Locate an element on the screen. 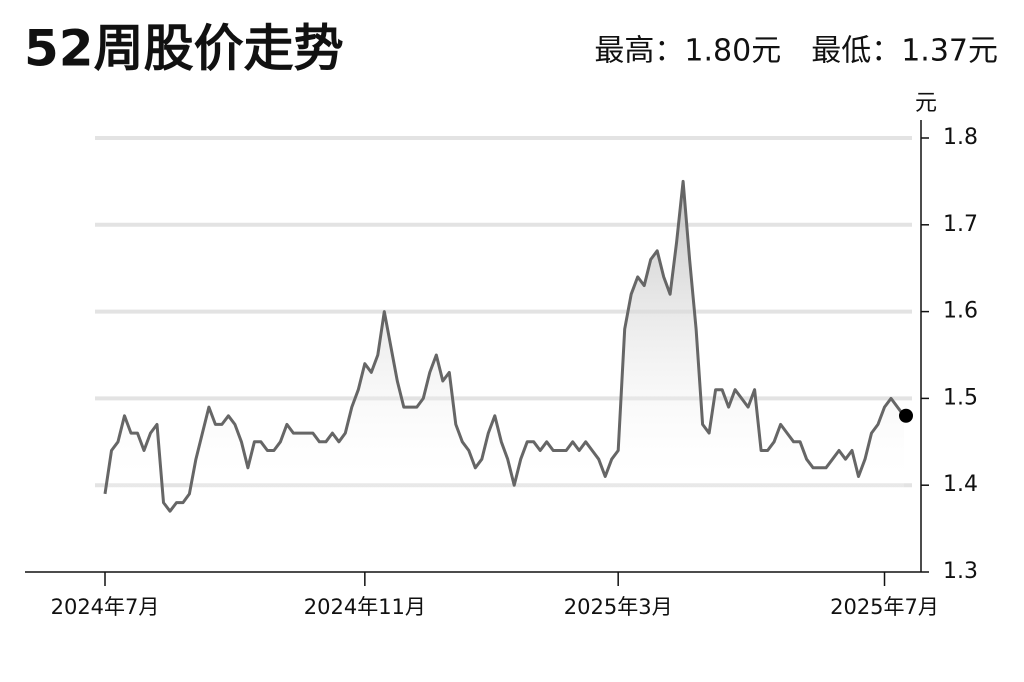  y-tick-label: 1.4 is located at coordinates (960, 484).